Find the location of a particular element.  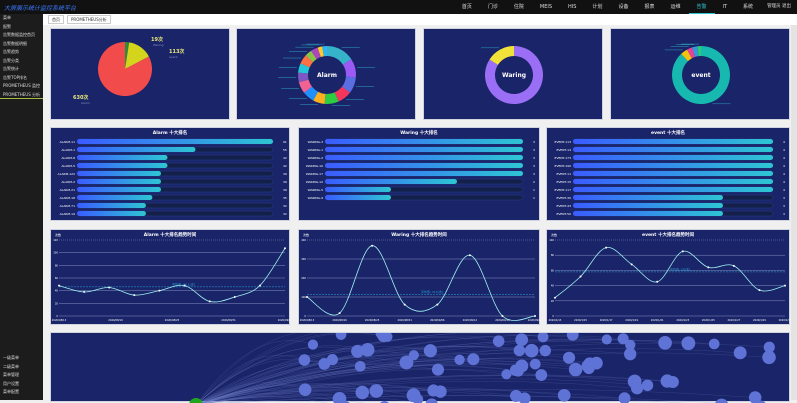

tab-bar: 首页 PROMETHEUS分析 is located at coordinates (420, 19).